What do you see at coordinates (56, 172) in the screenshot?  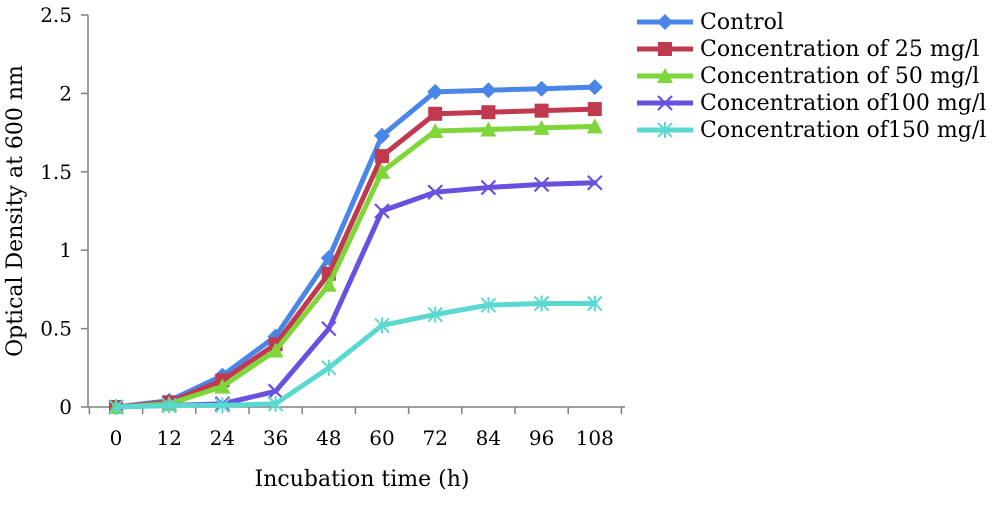 I see `y-tick-label: 1.5` at bounding box center [56, 172].